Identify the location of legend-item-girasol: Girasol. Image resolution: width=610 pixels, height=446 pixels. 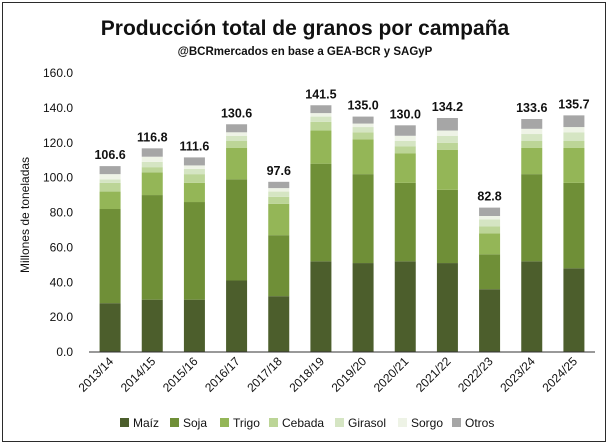
(360, 423).